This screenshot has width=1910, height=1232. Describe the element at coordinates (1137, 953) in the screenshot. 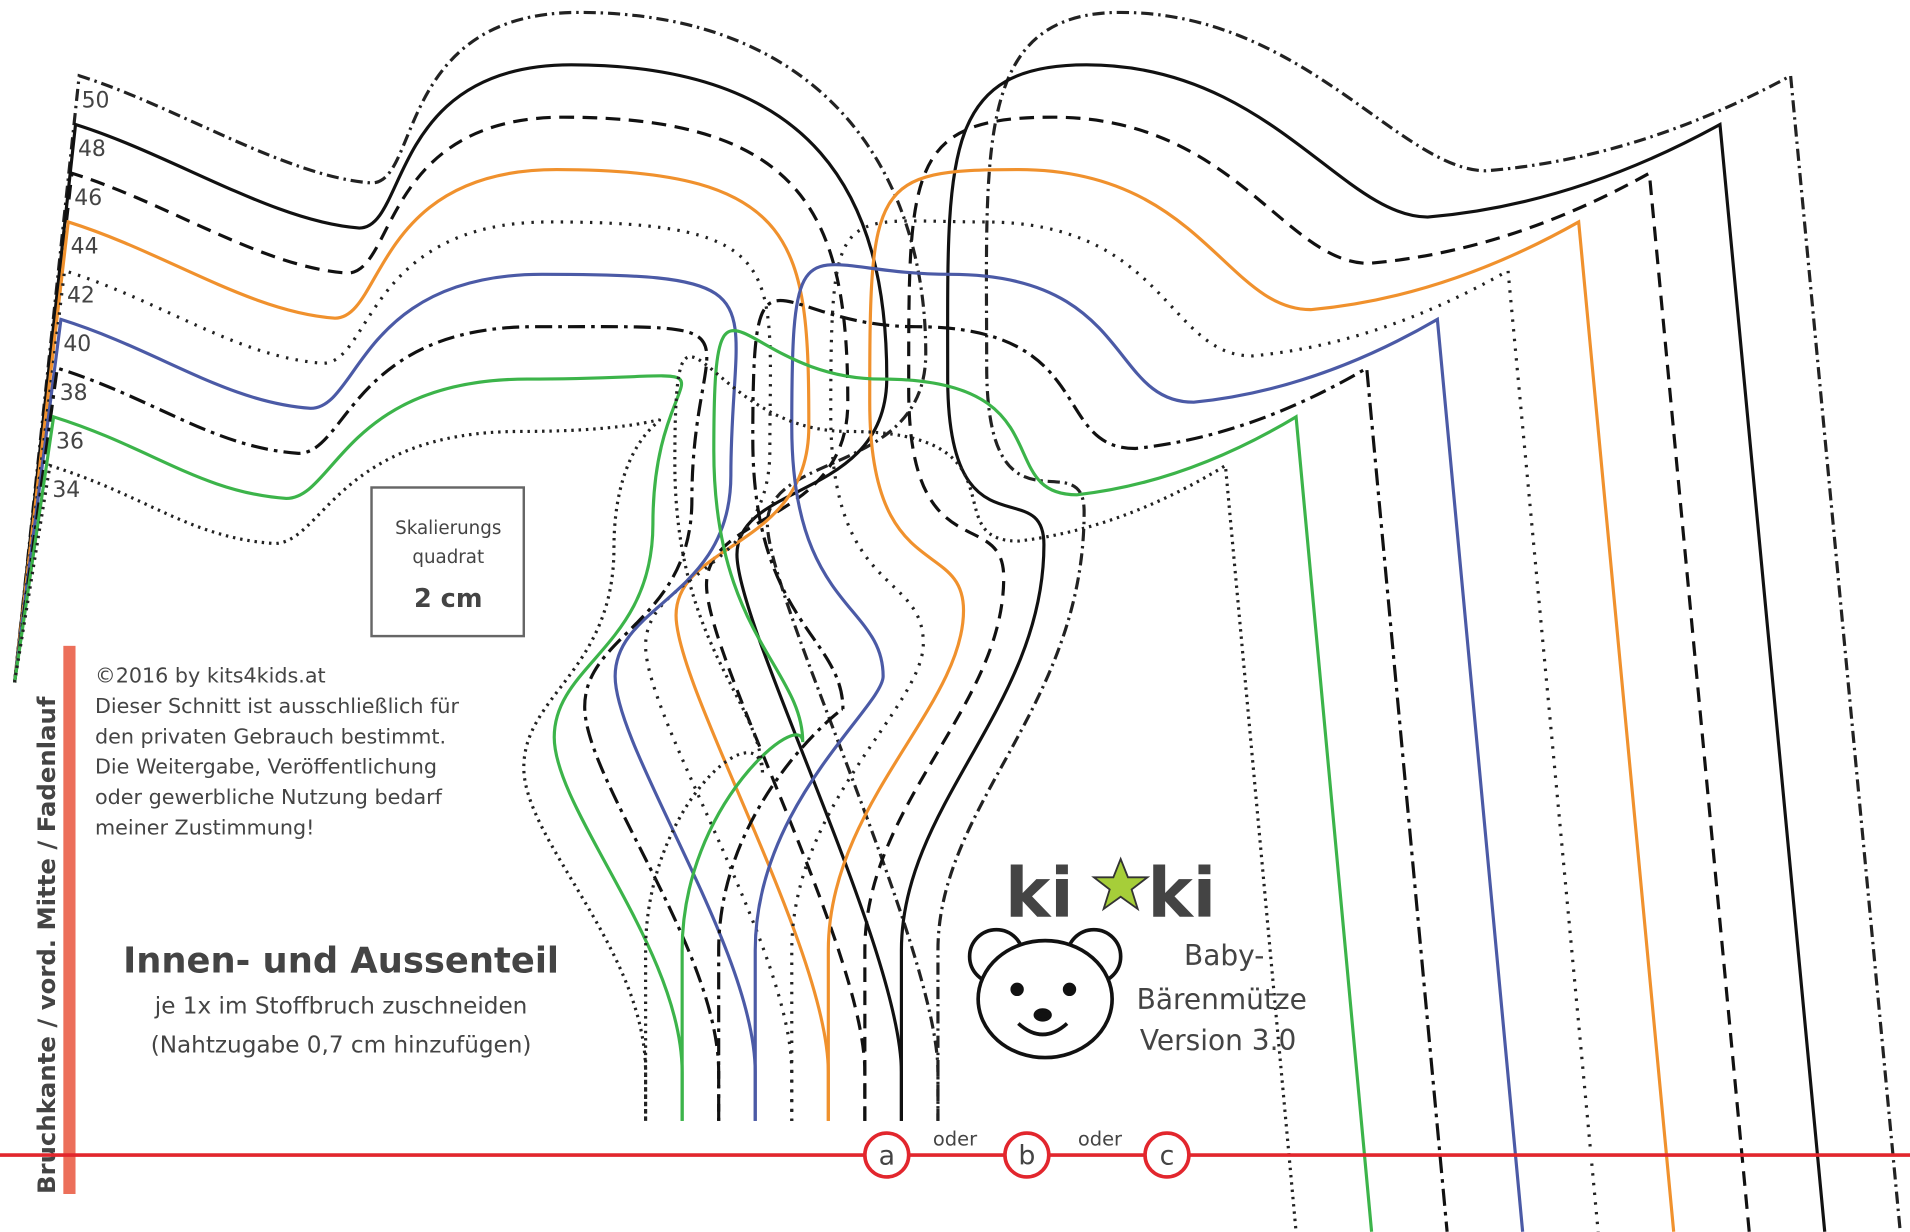

I see `logo: ki ki Baby- Bärenmütze Version 3.0` at that location.